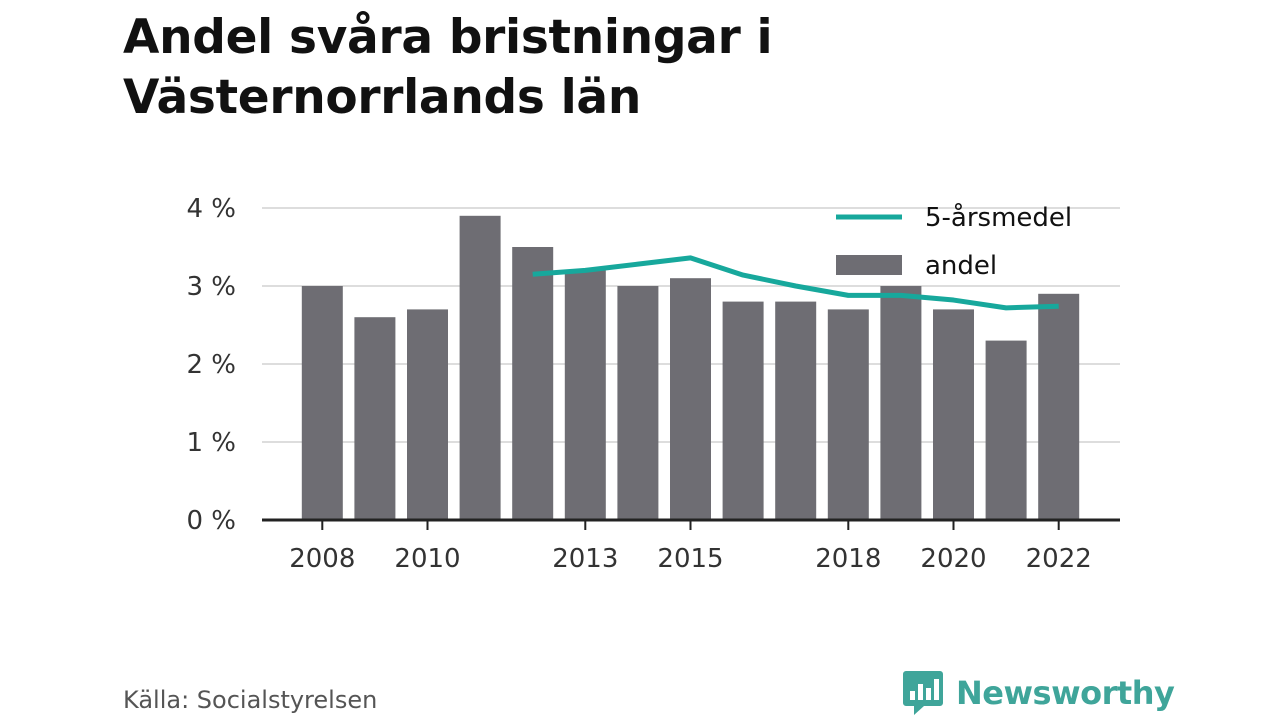 The height and width of the screenshot is (720, 1280). Describe the element at coordinates (795, 283) in the screenshot. I see `line-5-arsmedel` at that location.